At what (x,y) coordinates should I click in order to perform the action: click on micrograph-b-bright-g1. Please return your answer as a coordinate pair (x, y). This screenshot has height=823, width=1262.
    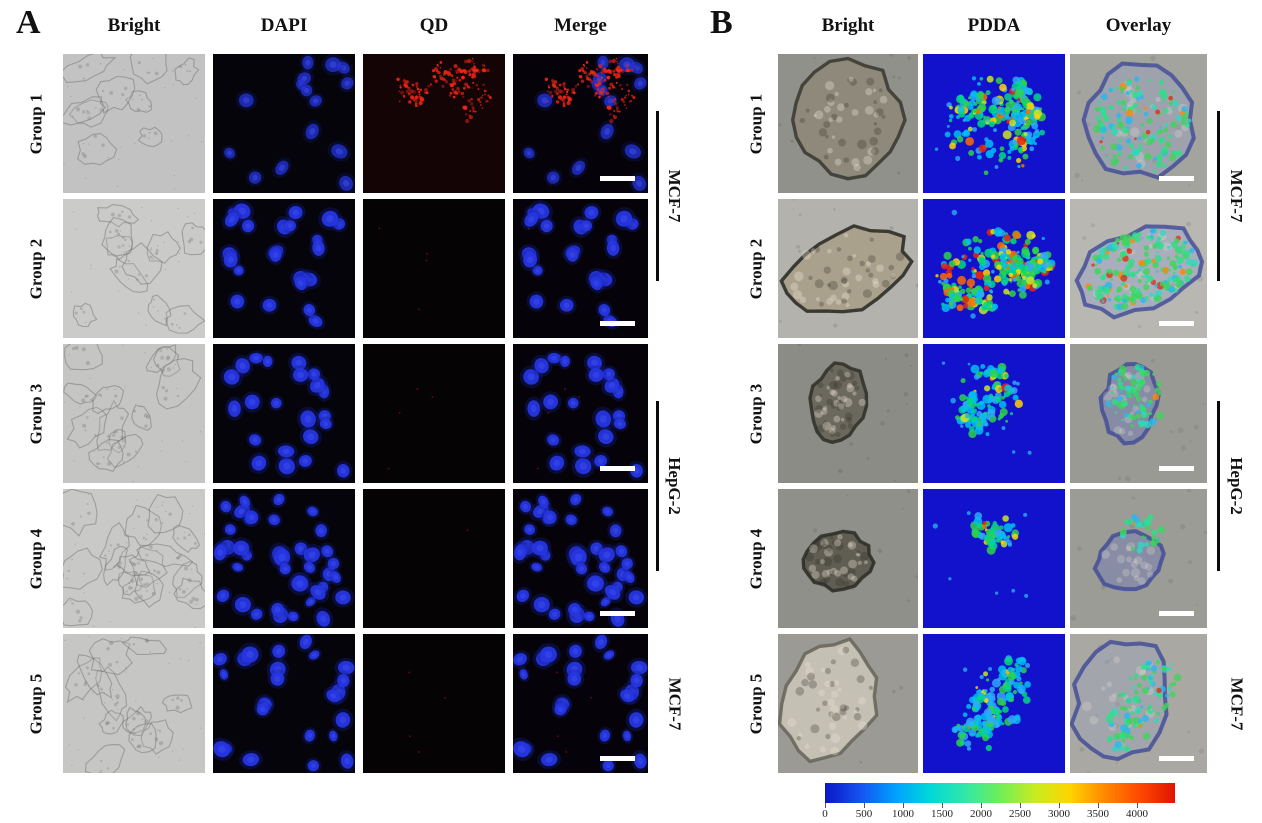
    Looking at the image, I should click on (848, 123).